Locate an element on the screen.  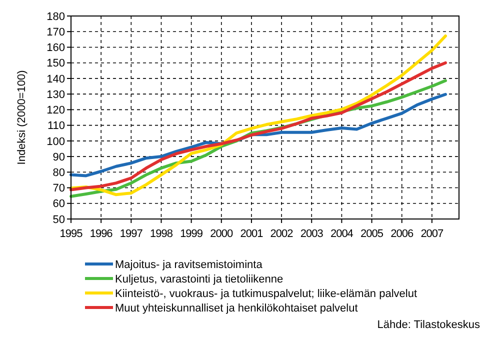
y-tick-label: 130 is located at coordinates (55, 94).